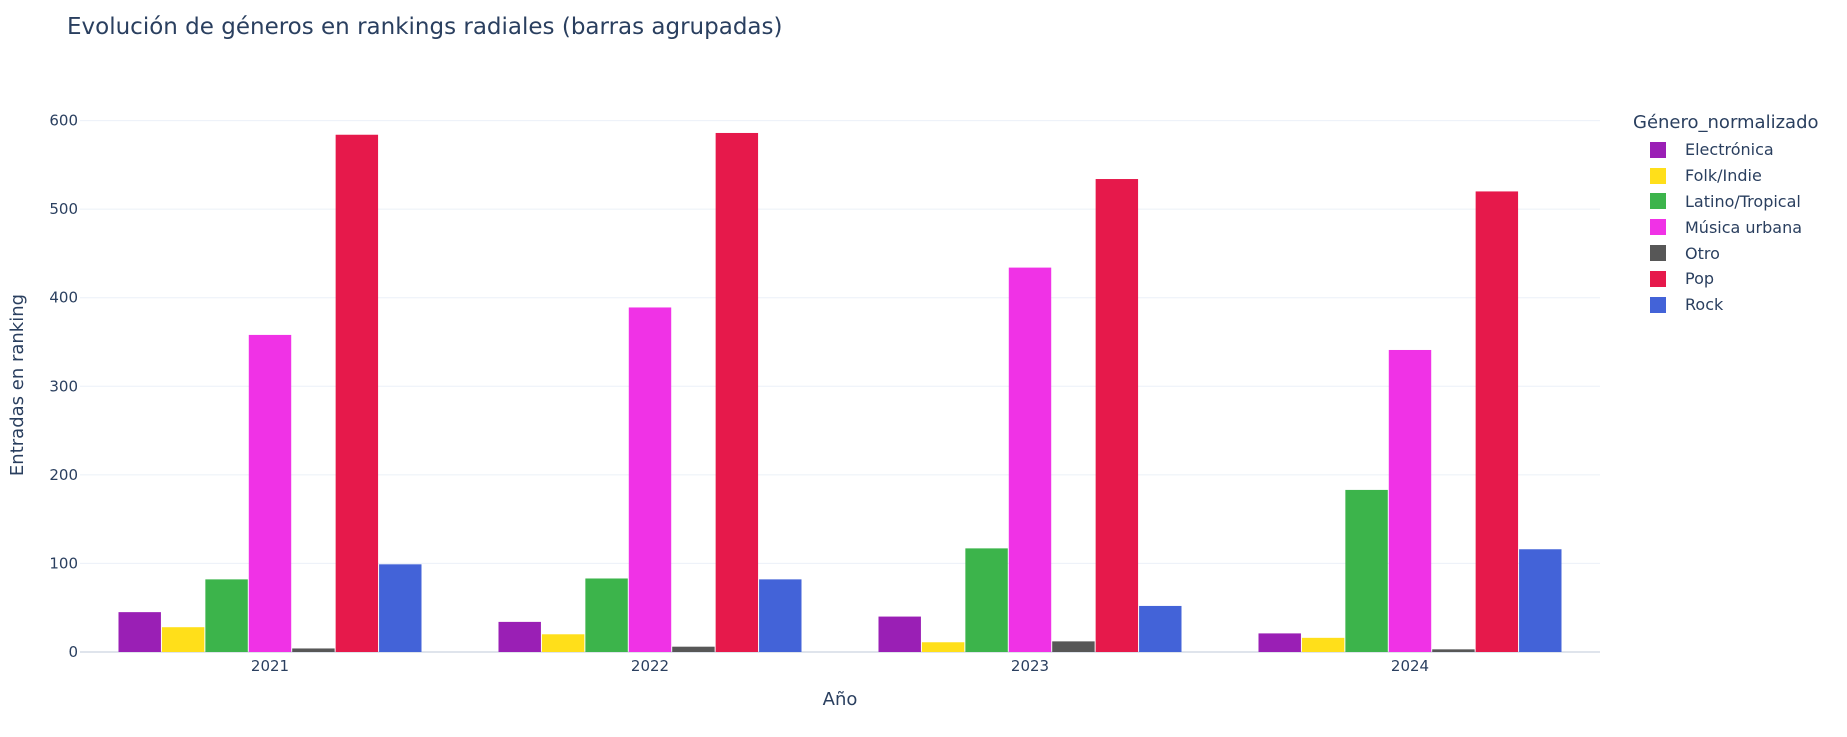 Image resolution: width=1847 pixels, height=737 pixels. Describe the element at coordinates (1726, 253) in the screenshot. I see `legend-item: Otro` at that location.